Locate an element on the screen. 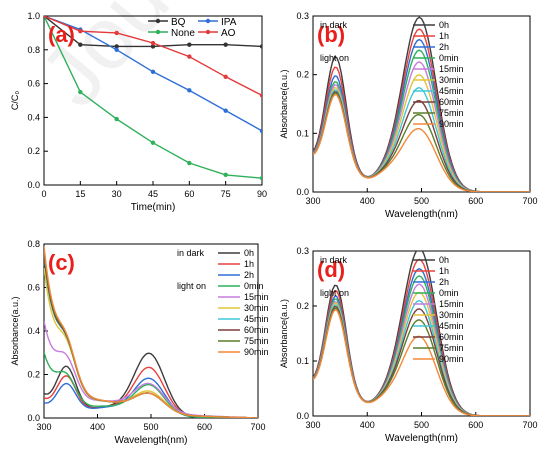  legend-marker-None is located at coordinates (158, 32).